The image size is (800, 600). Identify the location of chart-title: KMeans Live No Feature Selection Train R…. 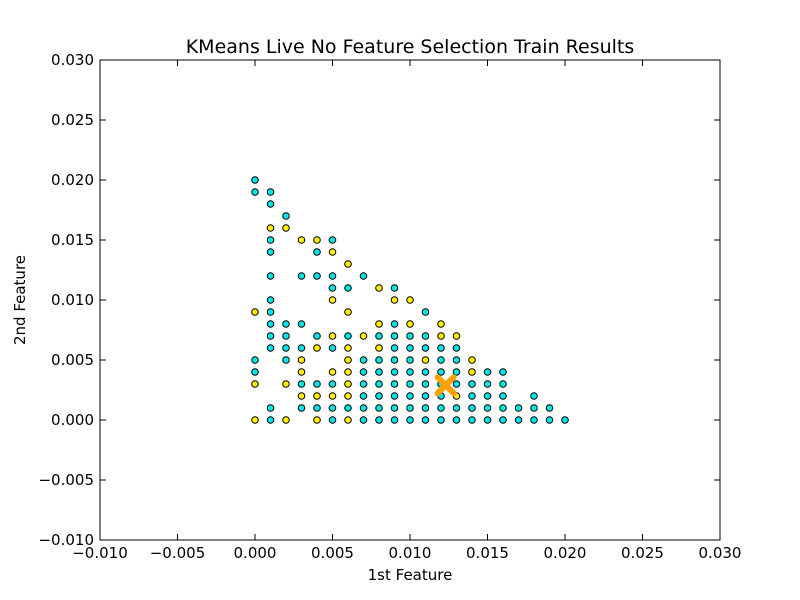
(410, 47).